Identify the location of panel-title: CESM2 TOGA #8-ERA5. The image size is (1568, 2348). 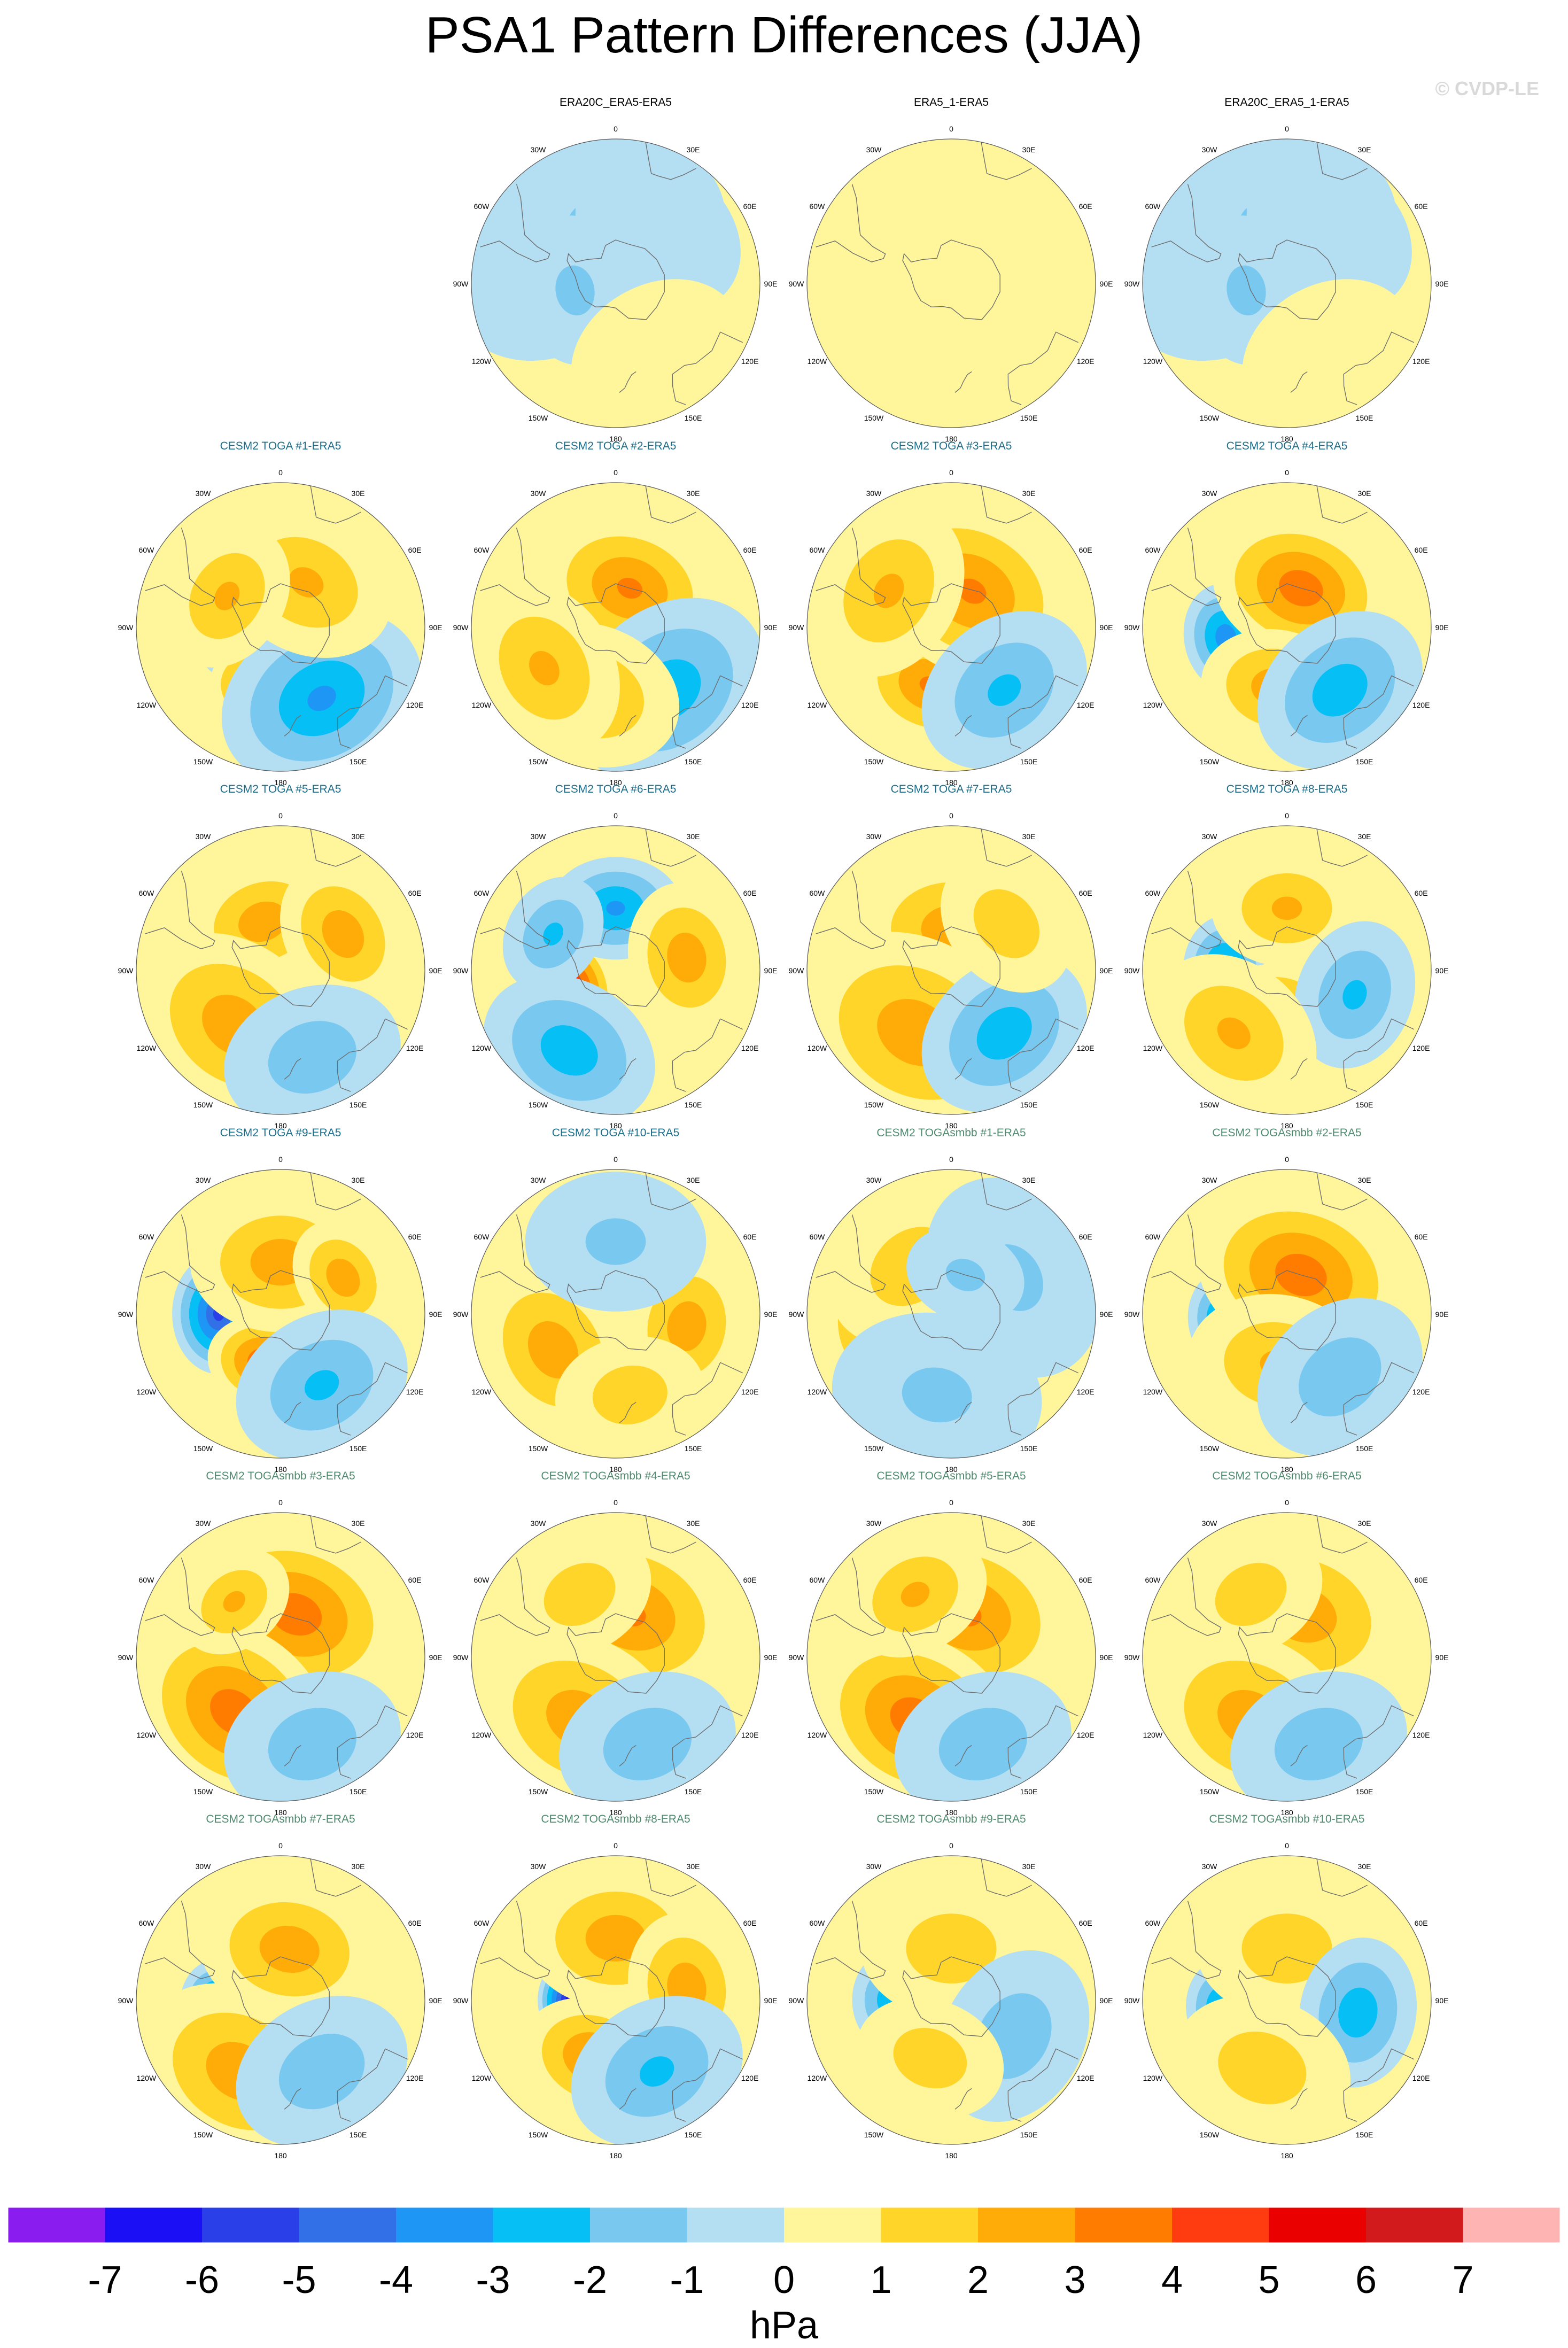
(1287, 789).